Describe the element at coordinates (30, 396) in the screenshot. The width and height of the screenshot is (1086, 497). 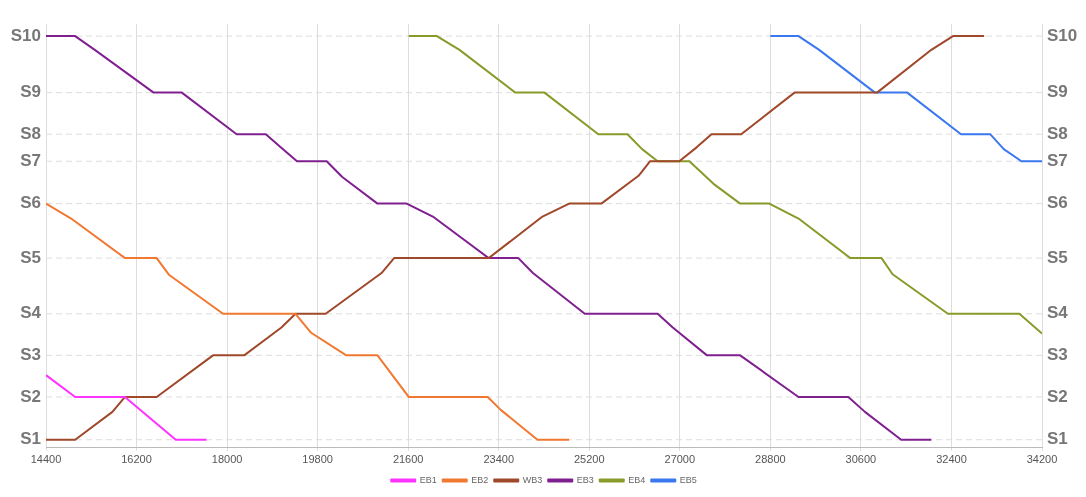
I see `ref-line-label: S2` at that location.